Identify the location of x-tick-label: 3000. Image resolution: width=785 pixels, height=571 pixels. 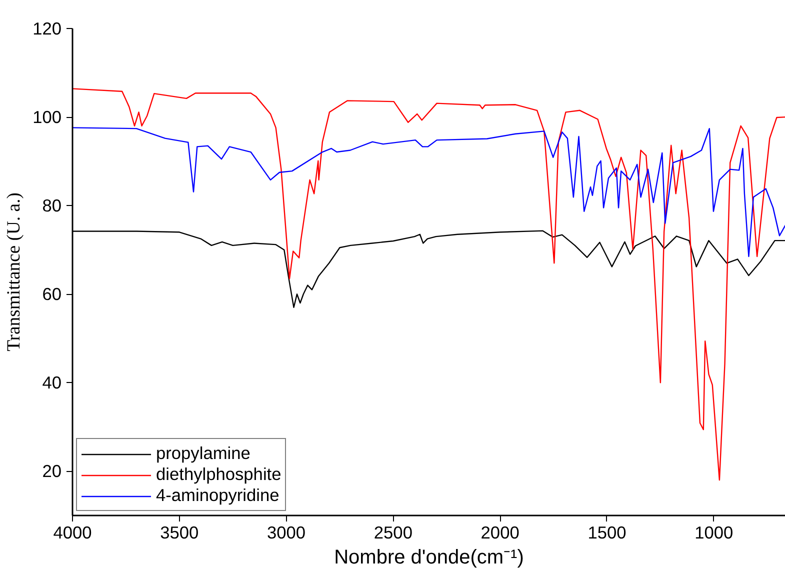
(286, 532).